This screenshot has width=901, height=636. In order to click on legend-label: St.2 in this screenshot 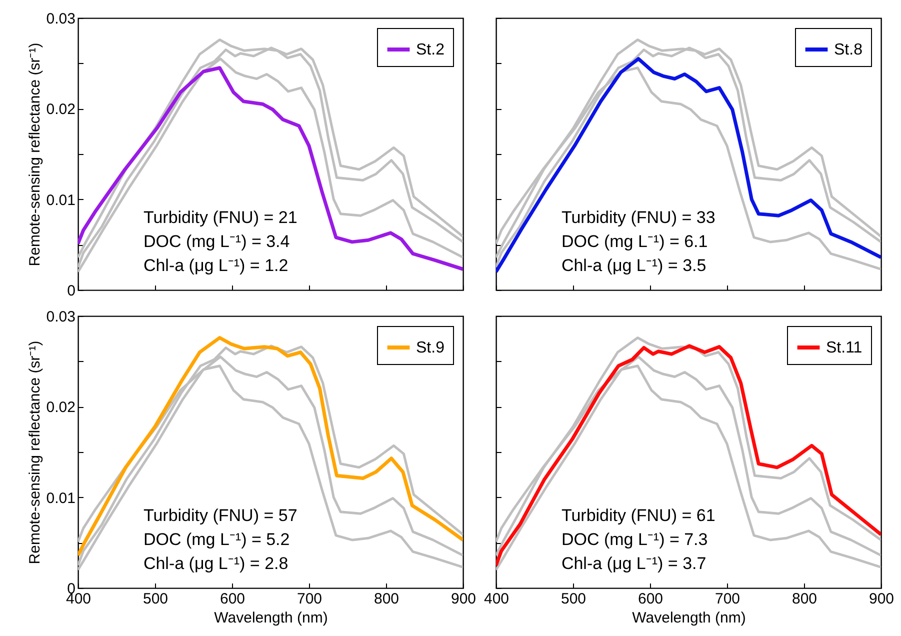, I will do `click(430, 50)`.